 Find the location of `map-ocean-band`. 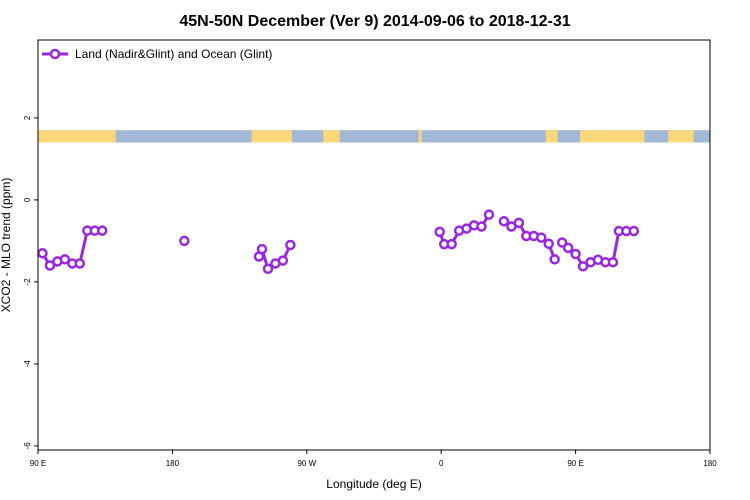

map-ocean-band is located at coordinates (374, 136).